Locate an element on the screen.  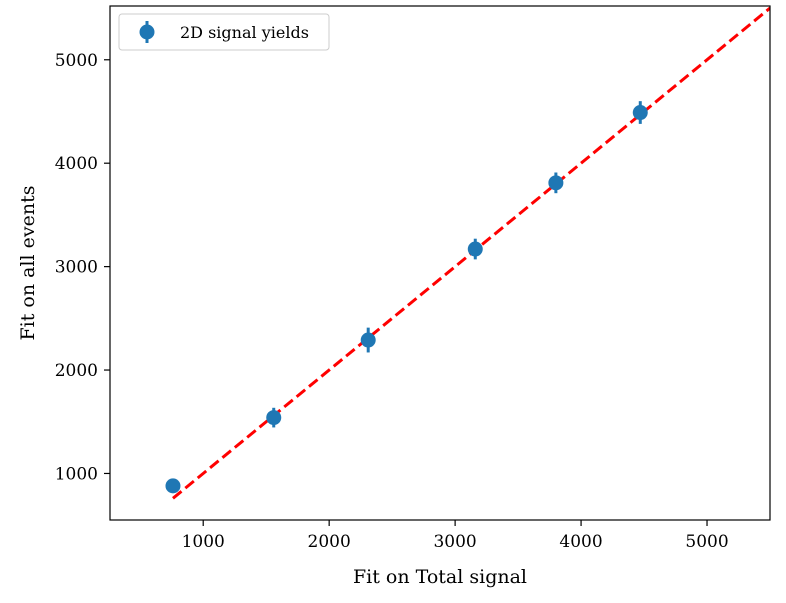
legend-entry-label: 2D signal yields is located at coordinates (244, 32).